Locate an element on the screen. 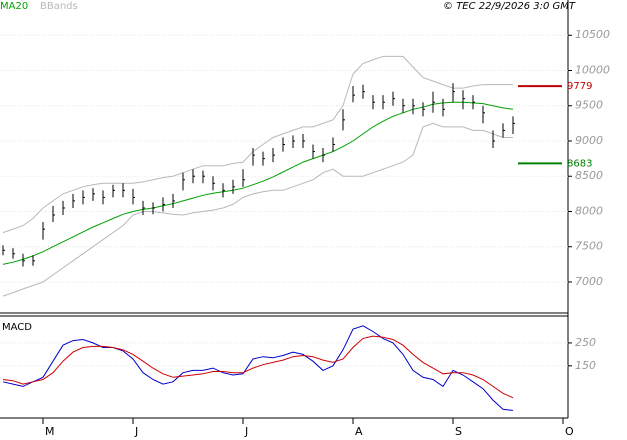  x-tick-label: S is located at coordinates (458, 431).